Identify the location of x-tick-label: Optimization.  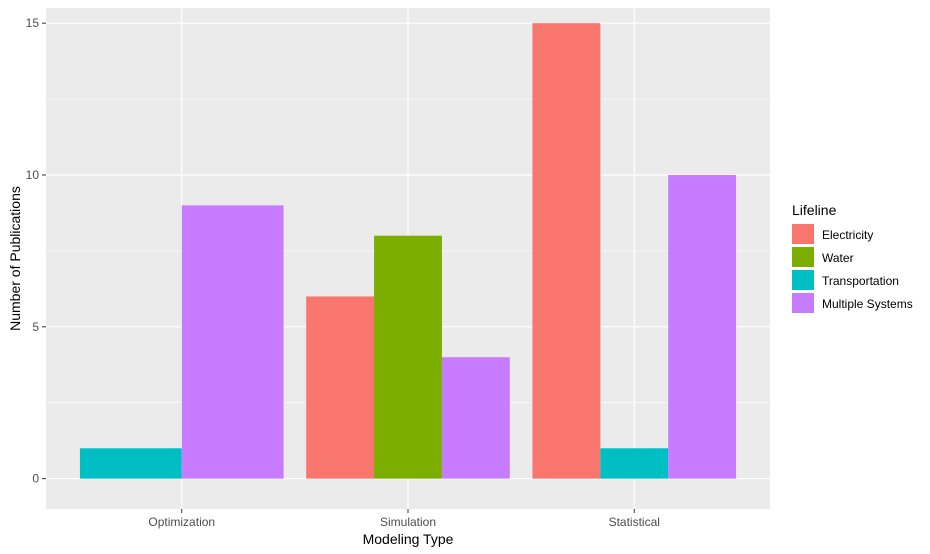
(181, 522).